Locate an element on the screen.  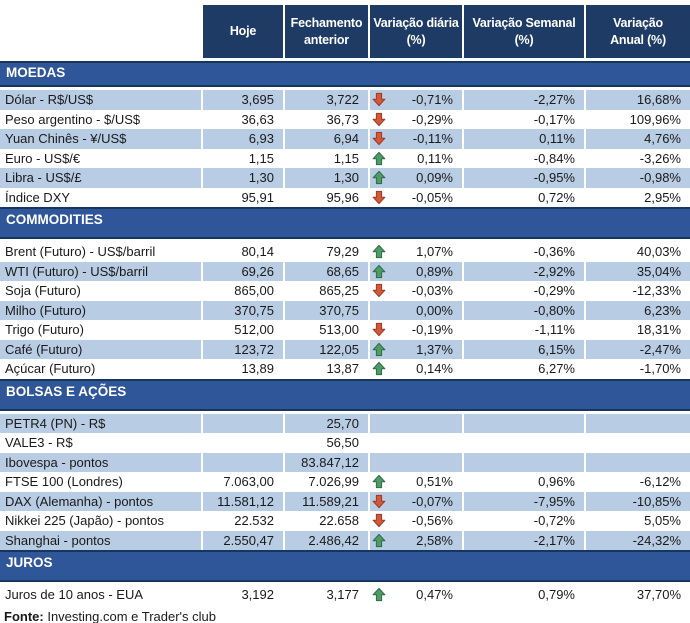
fechamento-anterior-value: 2.486,42 is located at coordinates (327, 540).